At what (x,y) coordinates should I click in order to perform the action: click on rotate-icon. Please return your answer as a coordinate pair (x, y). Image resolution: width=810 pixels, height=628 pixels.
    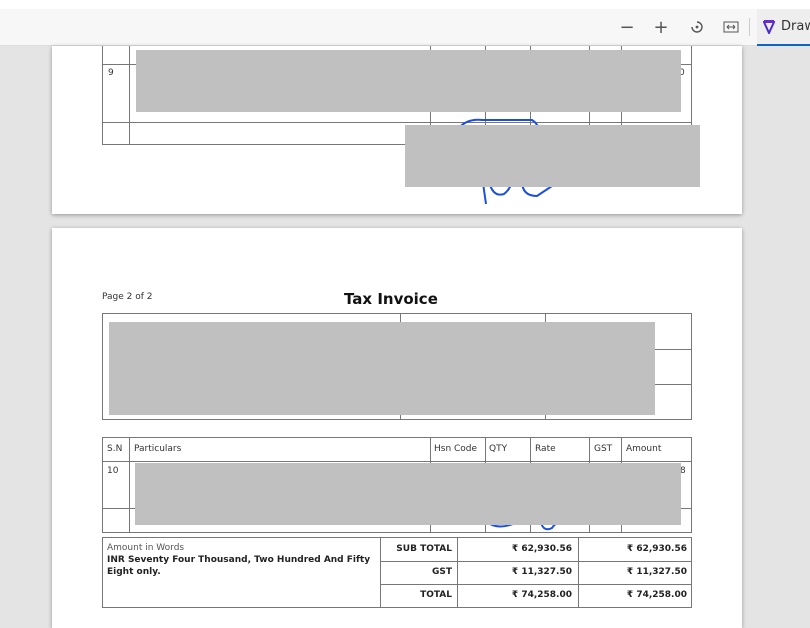
    Looking at the image, I should click on (697, 27).